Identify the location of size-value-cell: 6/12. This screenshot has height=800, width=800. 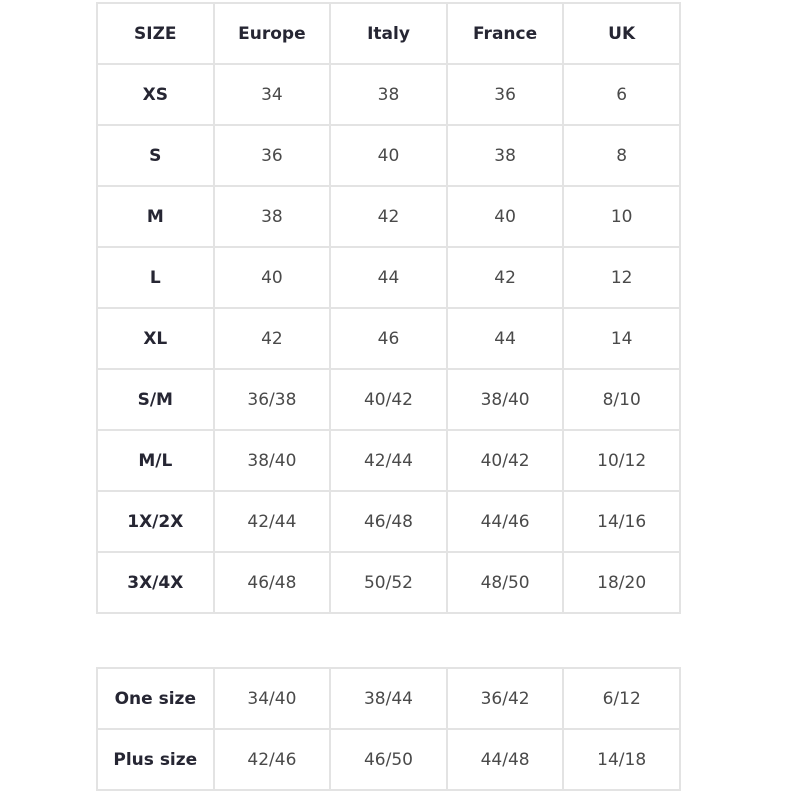
(621, 698).